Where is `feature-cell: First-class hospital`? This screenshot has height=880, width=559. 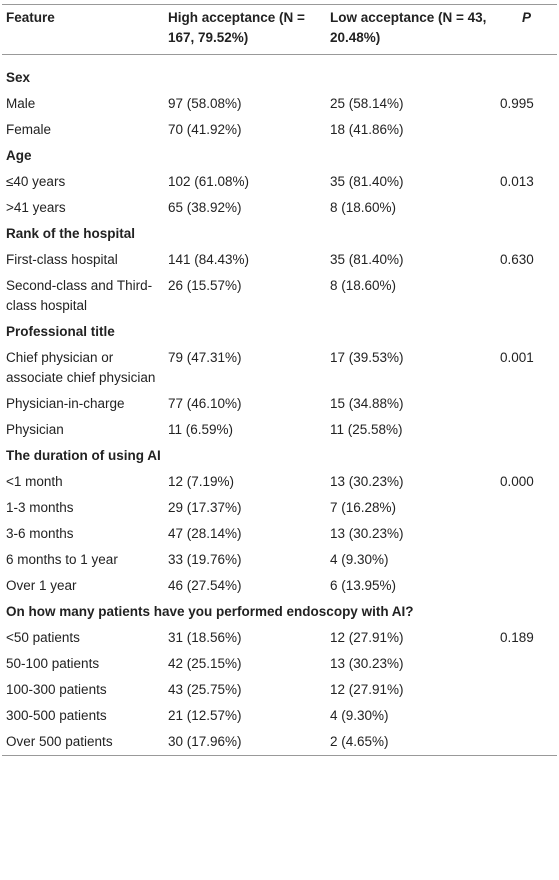
feature-cell: First-class hospital is located at coordinates (62, 259).